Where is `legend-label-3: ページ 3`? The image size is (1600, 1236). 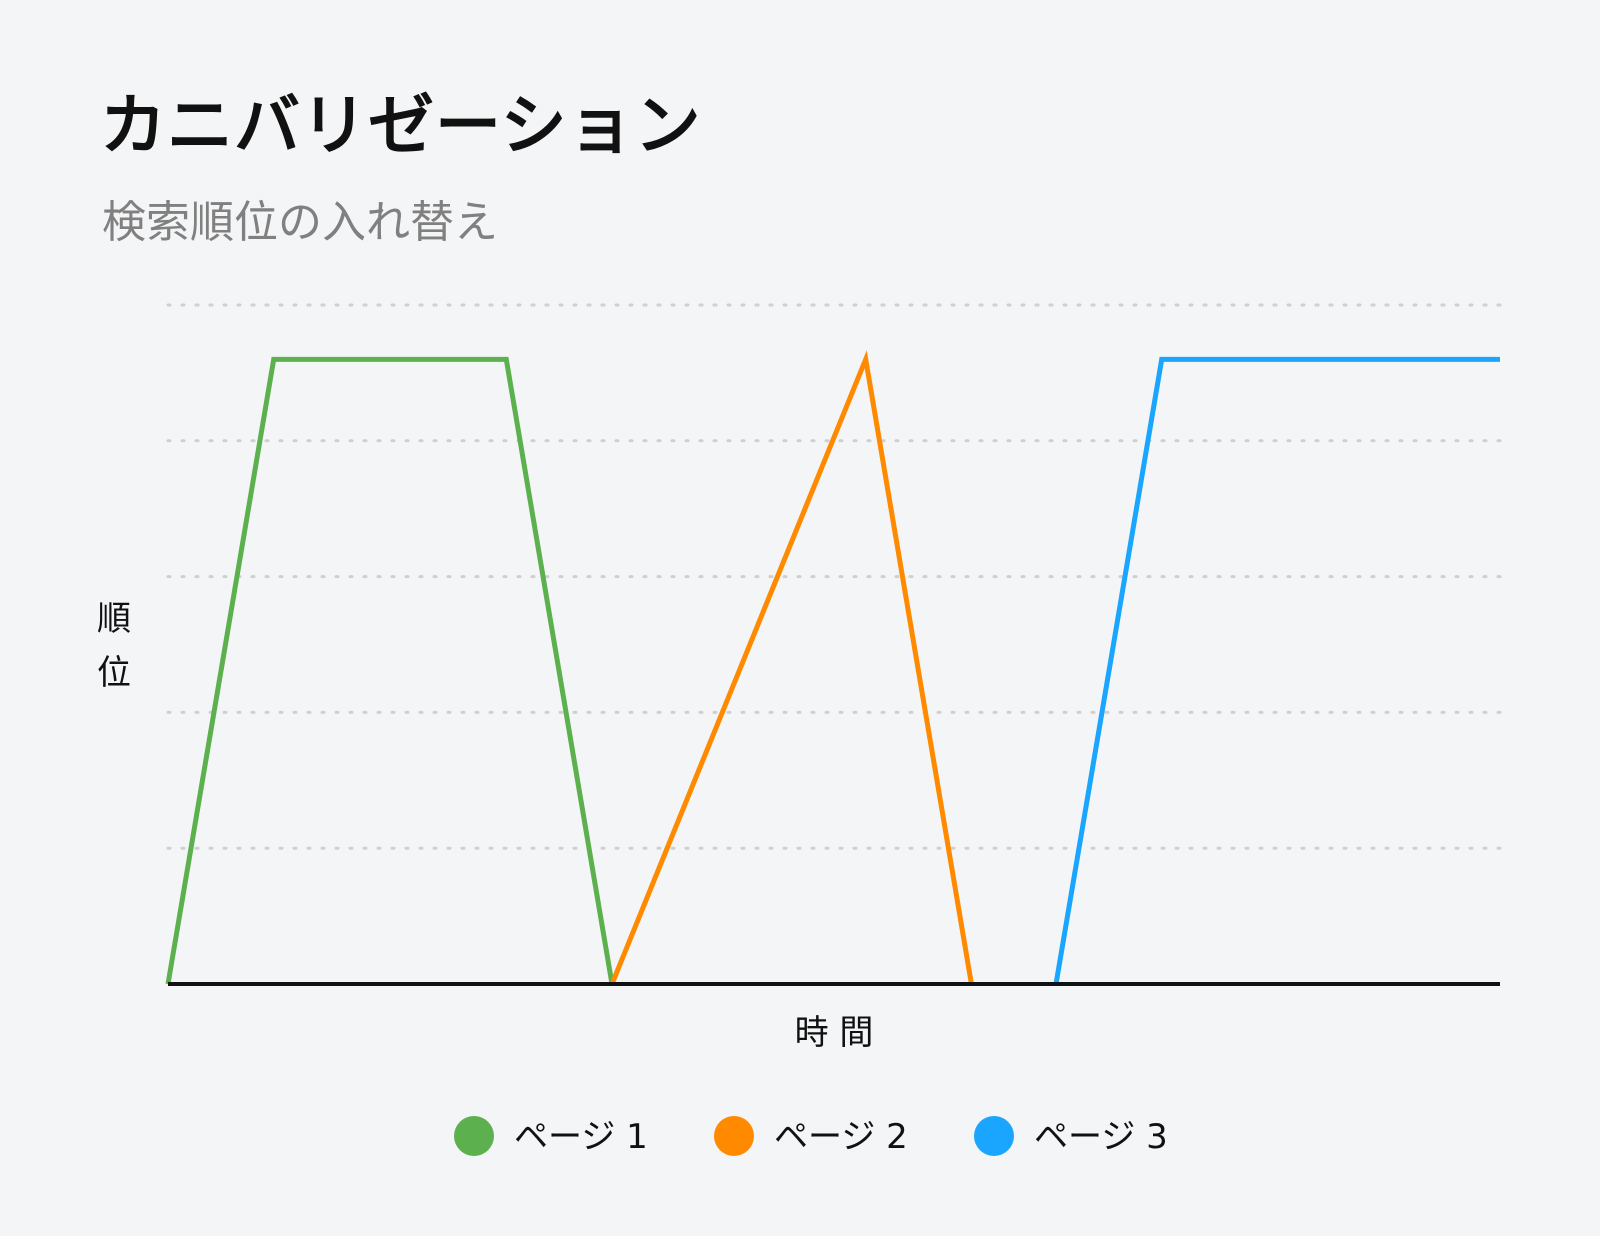 legend-label-3: ページ 3 is located at coordinates (1101, 1137).